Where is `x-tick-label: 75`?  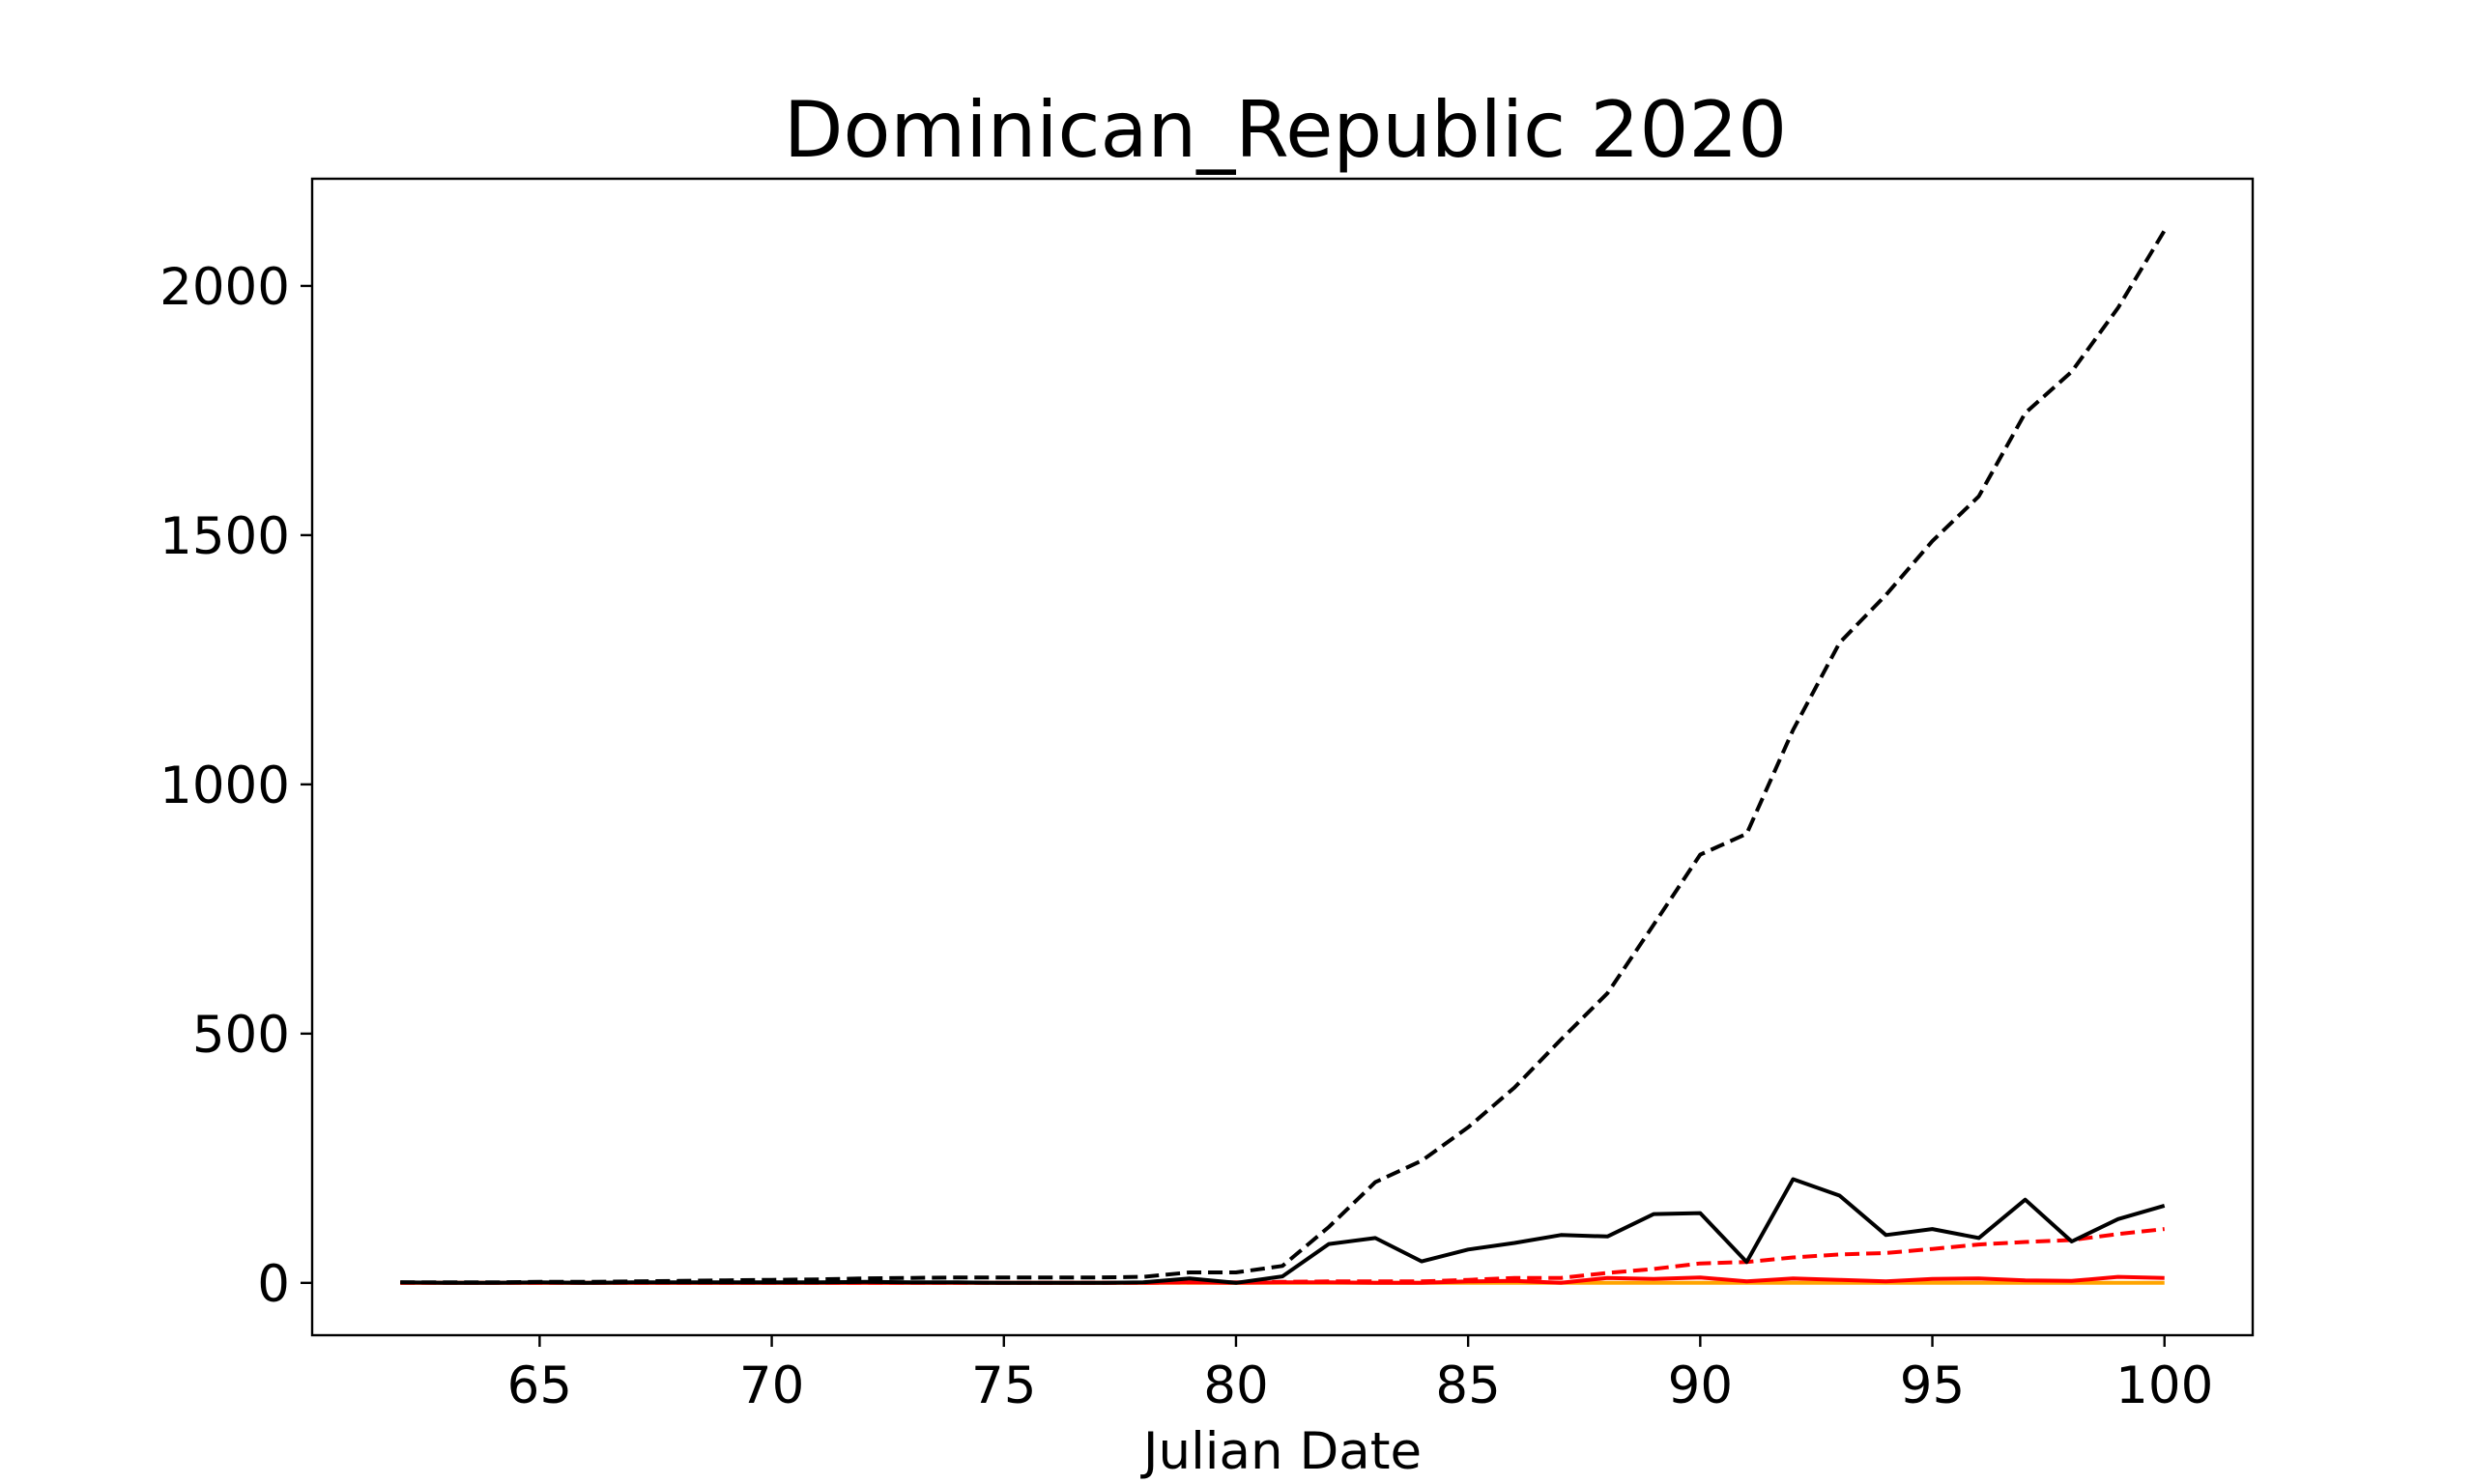 x-tick-label: 75 is located at coordinates (1004, 1385).